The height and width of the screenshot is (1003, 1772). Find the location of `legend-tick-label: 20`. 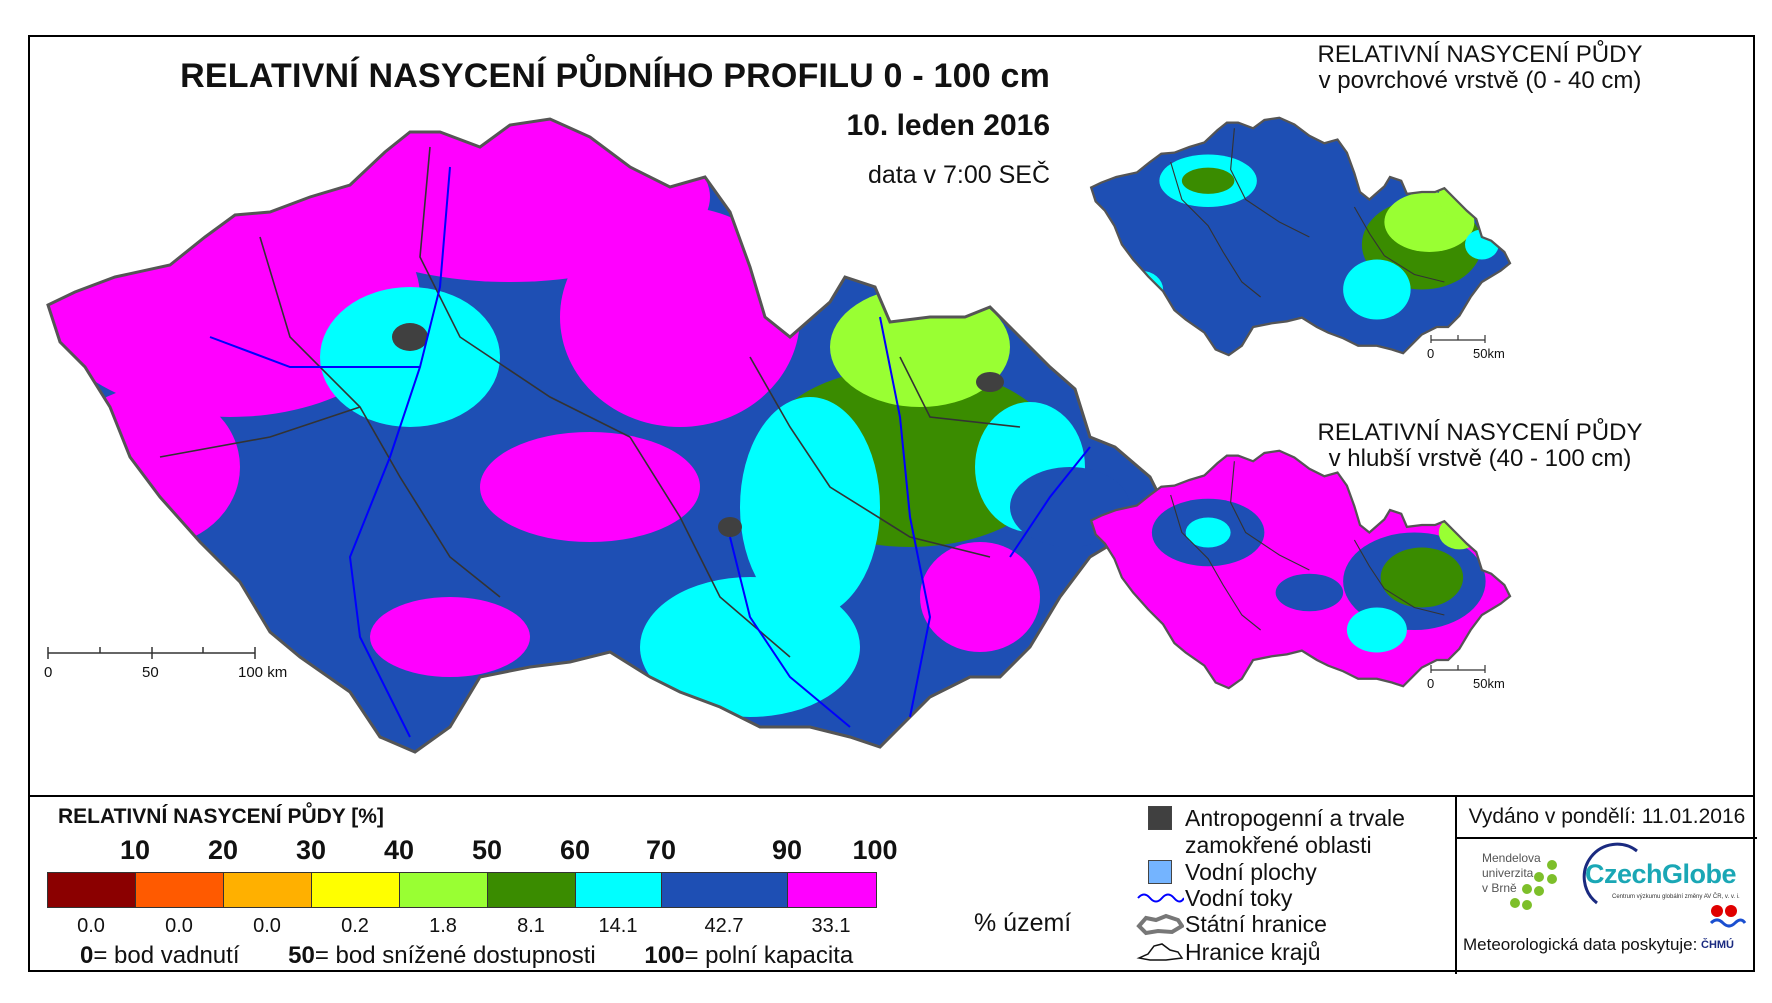

legend-tick-label: 20 is located at coordinates (223, 850).